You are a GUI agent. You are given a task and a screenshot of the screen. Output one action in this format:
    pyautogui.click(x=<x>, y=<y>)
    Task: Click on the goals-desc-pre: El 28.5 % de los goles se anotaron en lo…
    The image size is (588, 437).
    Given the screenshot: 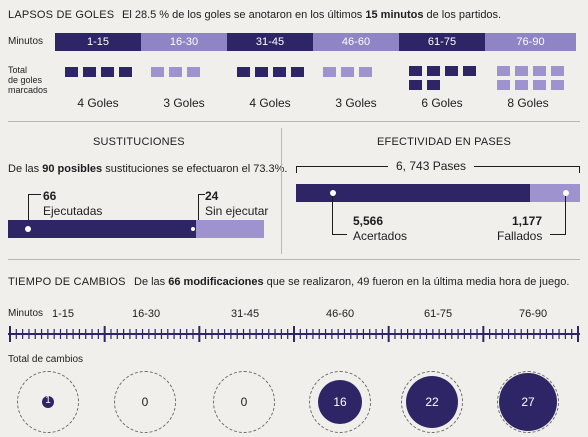 What is the action you would take?
    pyautogui.click(x=244, y=15)
    